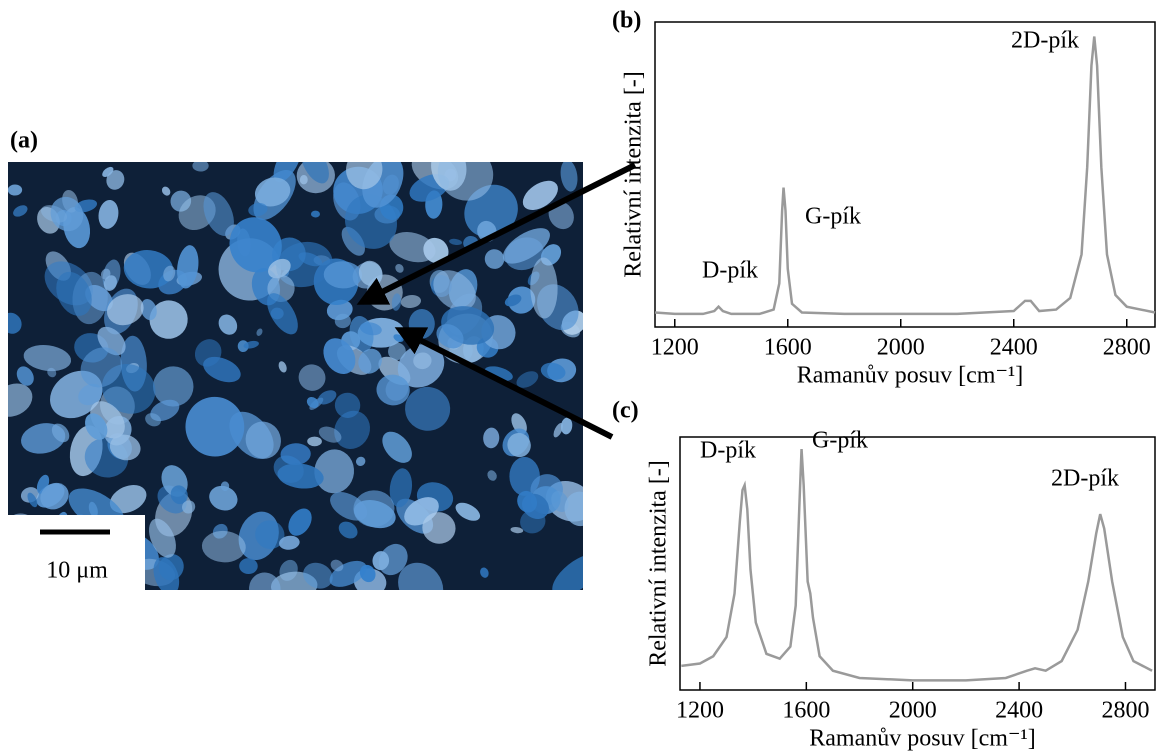 This screenshot has height=753, width=1160. Describe the element at coordinates (1127, 348) in the screenshot. I see `x-tick-label: 2800` at that location.